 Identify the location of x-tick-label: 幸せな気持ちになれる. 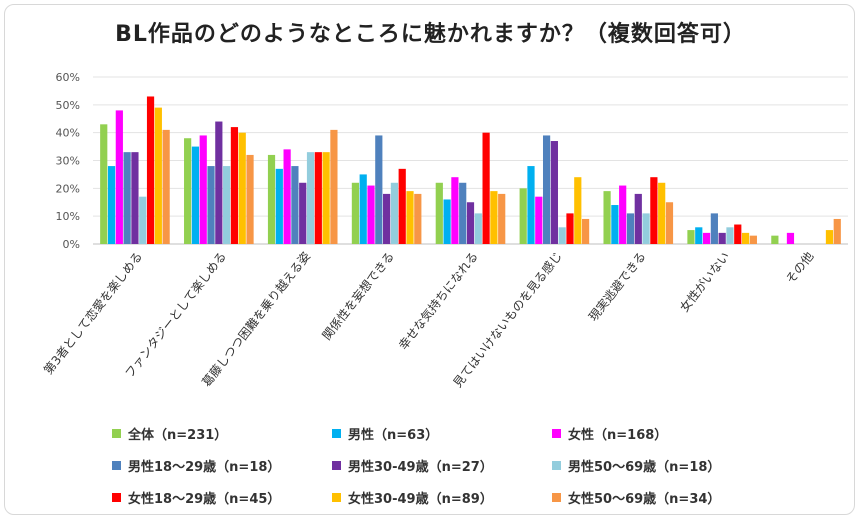
(438, 301).